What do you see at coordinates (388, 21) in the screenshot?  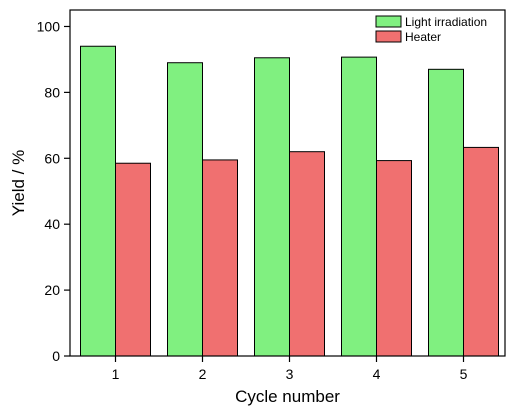 I see `legend-swatch-light-irradiation` at bounding box center [388, 21].